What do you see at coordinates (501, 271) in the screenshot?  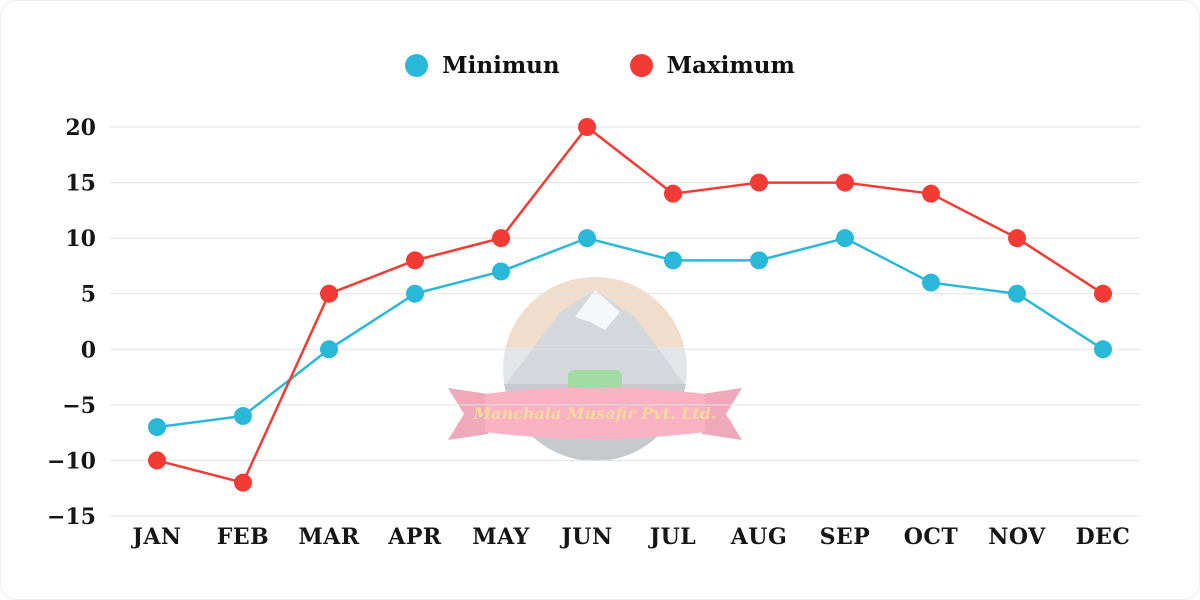 I see `data-point-minimun-may` at bounding box center [501, 271].